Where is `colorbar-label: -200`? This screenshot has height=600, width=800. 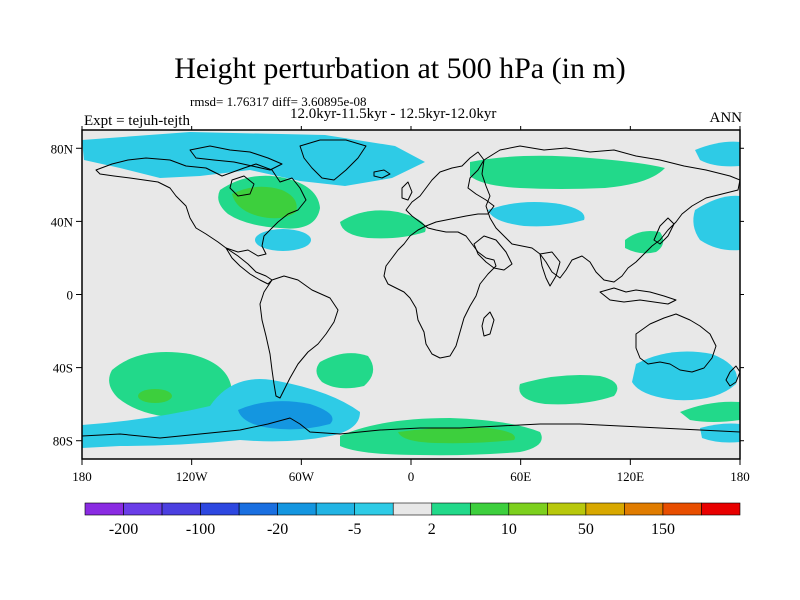
colorbar-label: -200 is located at coordinates (123, 529).